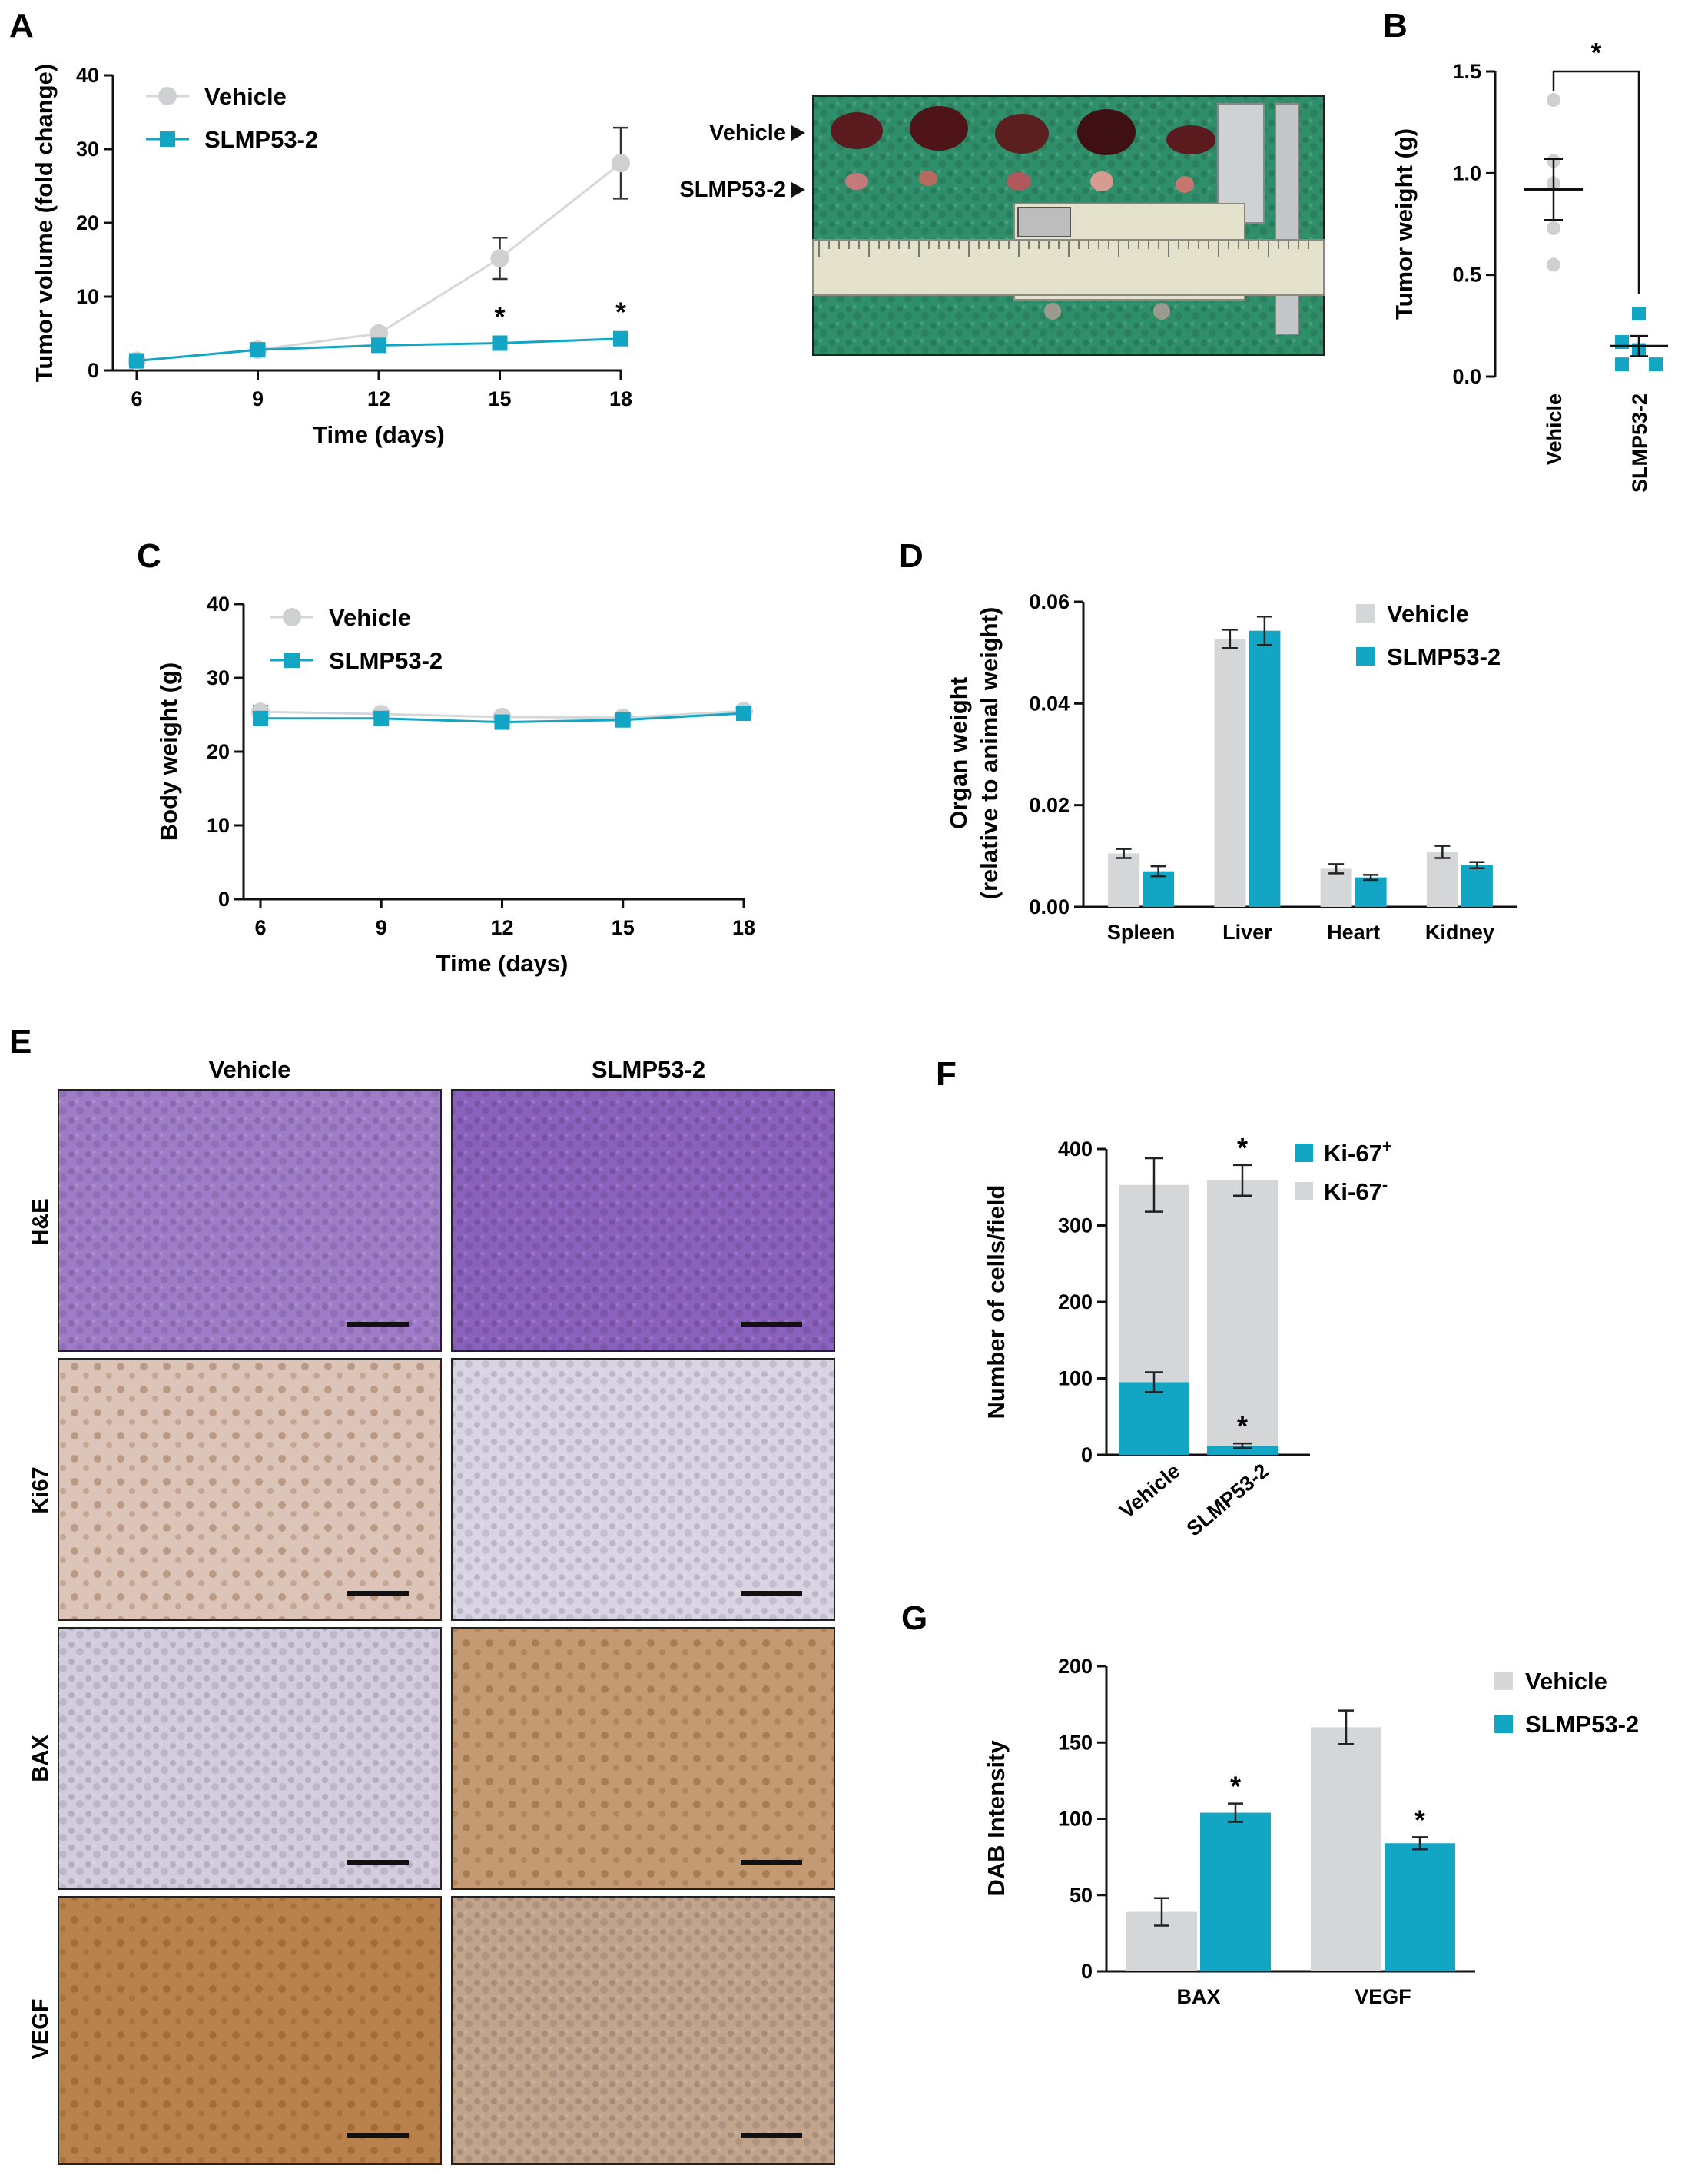 Image resolution: width=1708 pixels, height=2175 pixels. I want to click on bar-slmp53-2-heart, so click(1371, 892).